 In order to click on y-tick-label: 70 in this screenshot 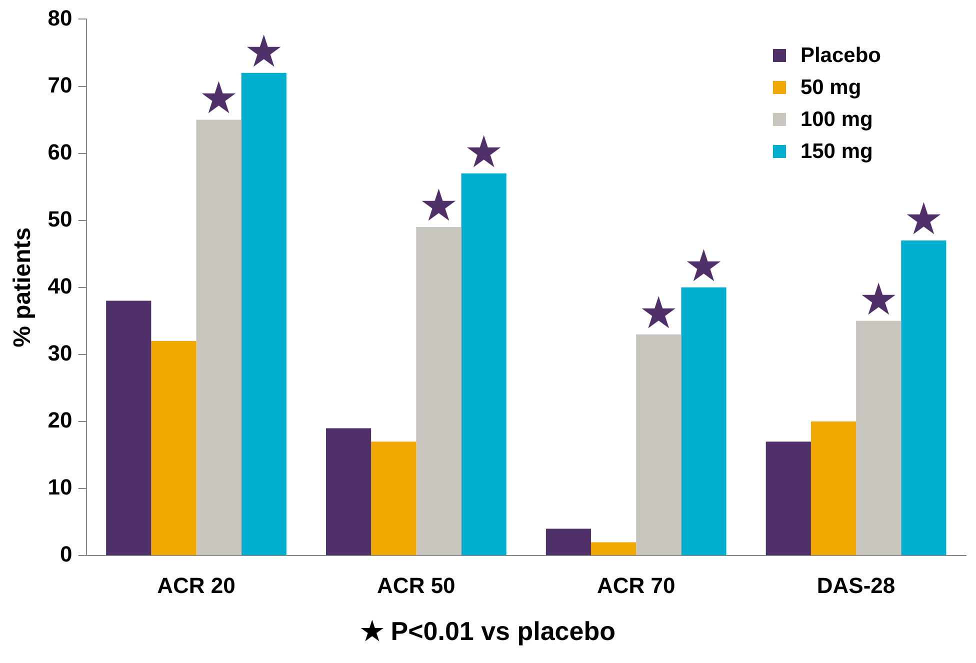, I will do `click(60, 85)`.